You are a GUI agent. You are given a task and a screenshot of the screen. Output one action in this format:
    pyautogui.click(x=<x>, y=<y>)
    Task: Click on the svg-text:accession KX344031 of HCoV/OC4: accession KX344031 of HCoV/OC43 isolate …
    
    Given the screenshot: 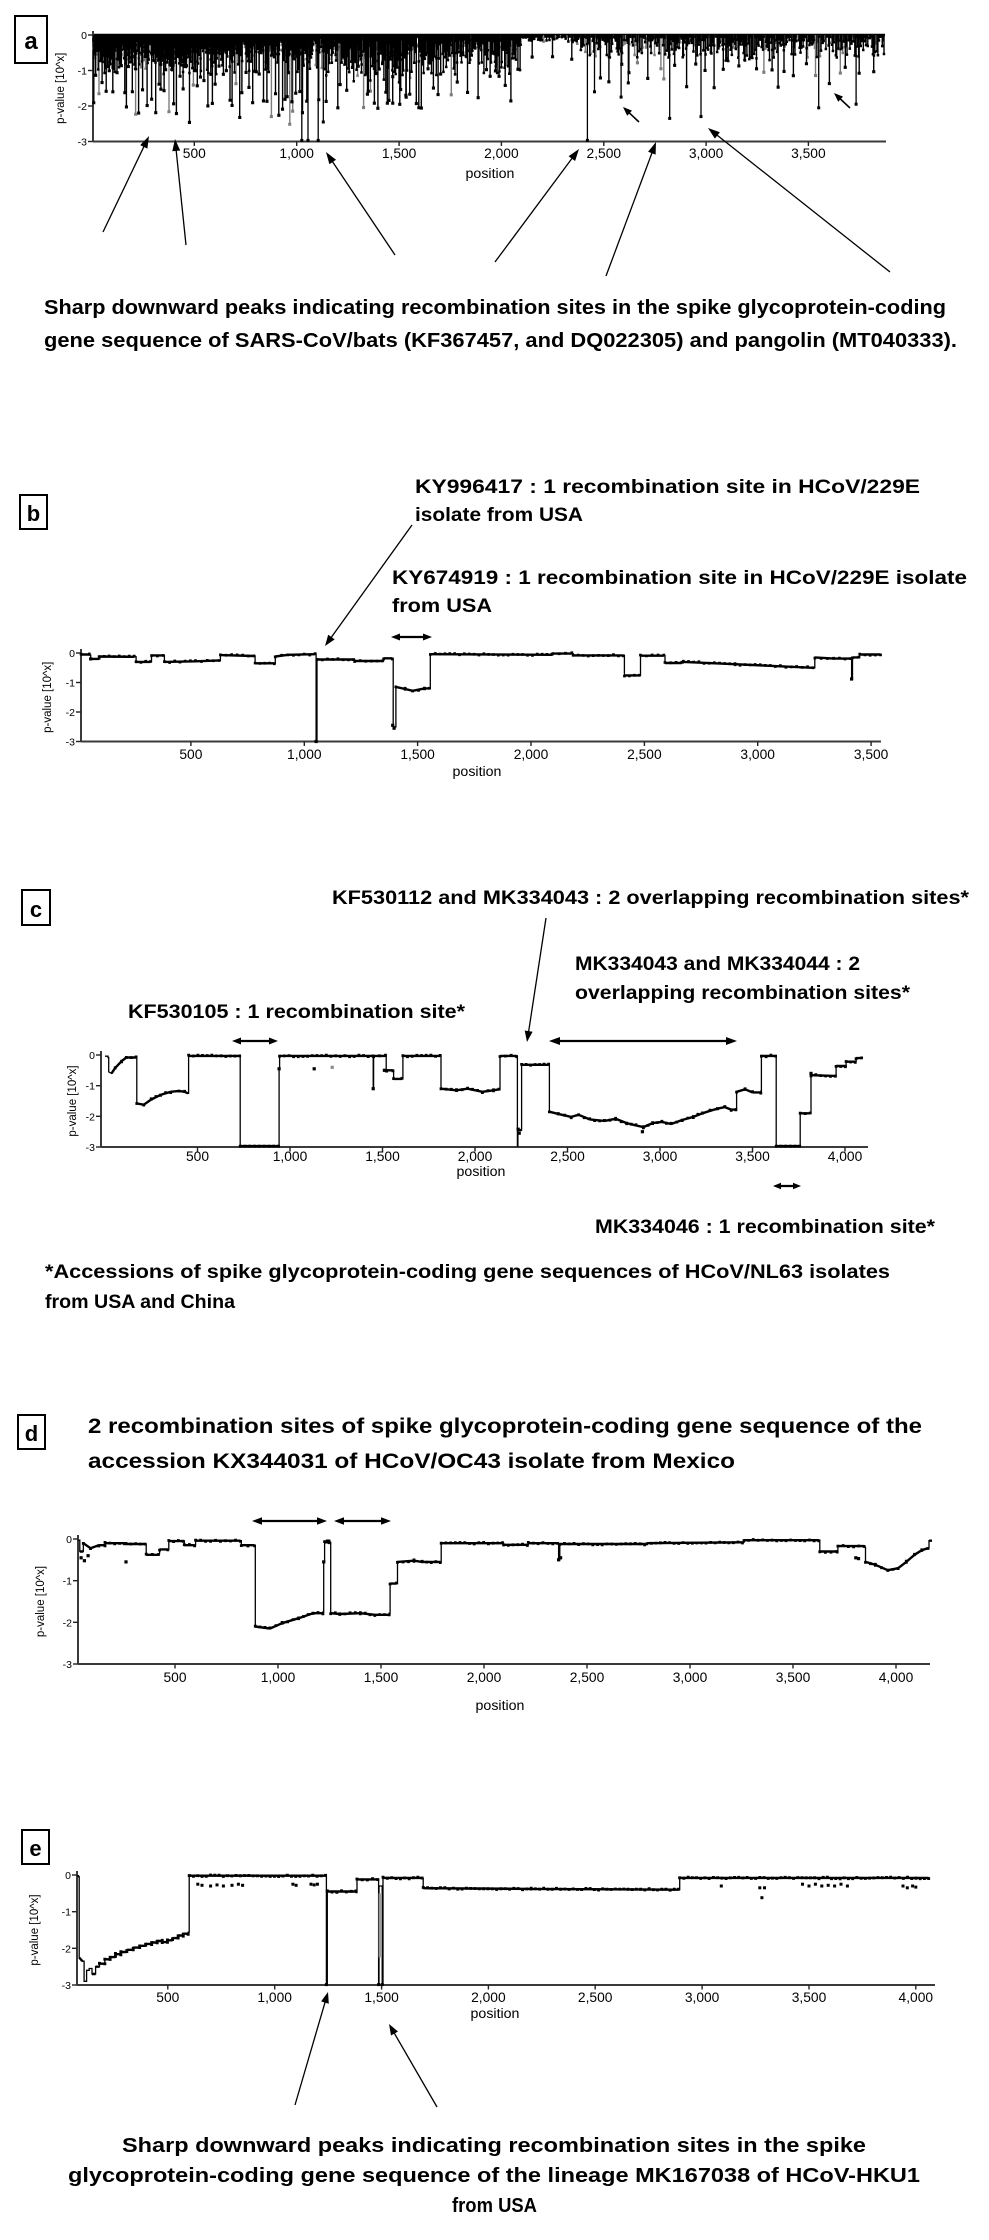 What is the action you would take?
    pyautogui.click(x=411, y=1461)
    